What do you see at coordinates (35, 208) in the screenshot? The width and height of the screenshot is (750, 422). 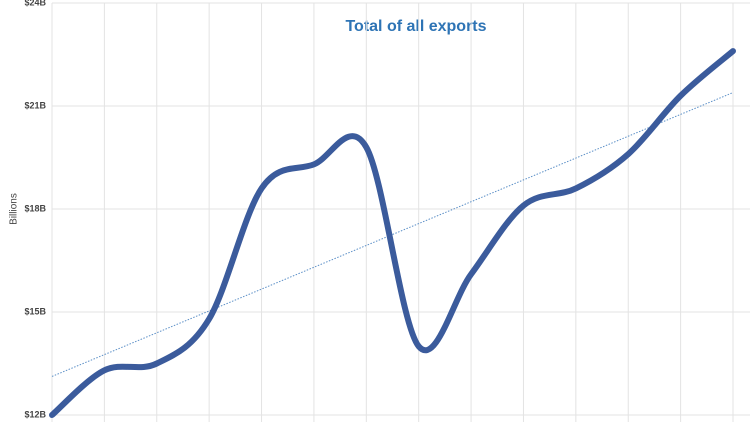 I see `y-tick-label: $18B` at bounding box center [35, 208].